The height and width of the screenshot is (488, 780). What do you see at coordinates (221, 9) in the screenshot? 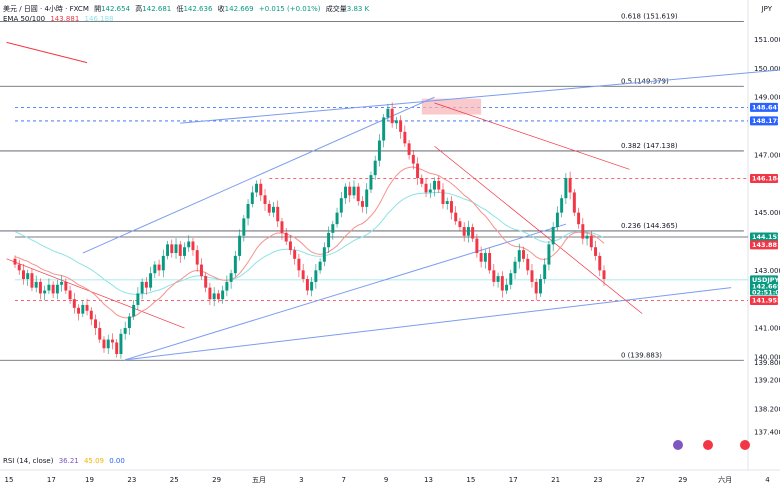
I see `close-label: 收` at bounding box center [221, 9].